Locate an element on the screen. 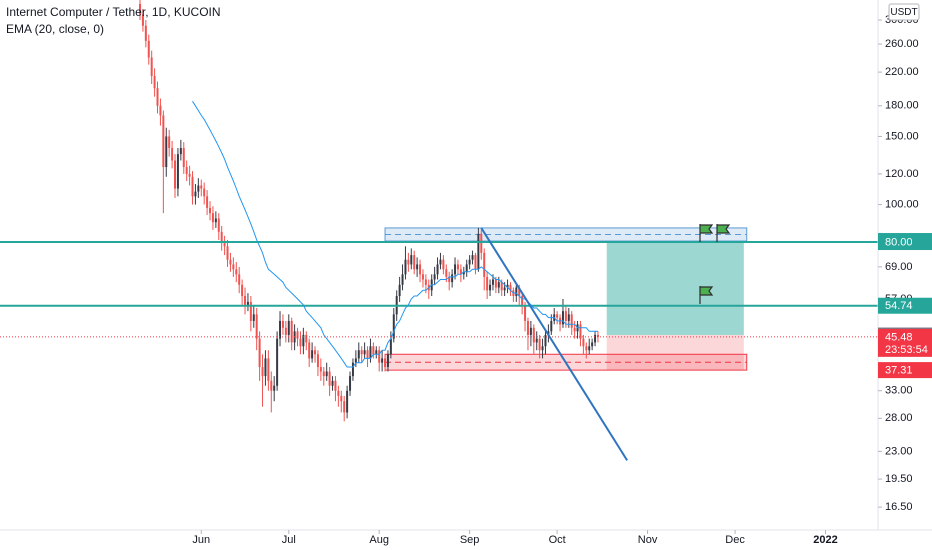 Image resolution: width=932 pixels, height=550 pixels. y-tick-label: 100.00 is located at coordinates (902, 204).